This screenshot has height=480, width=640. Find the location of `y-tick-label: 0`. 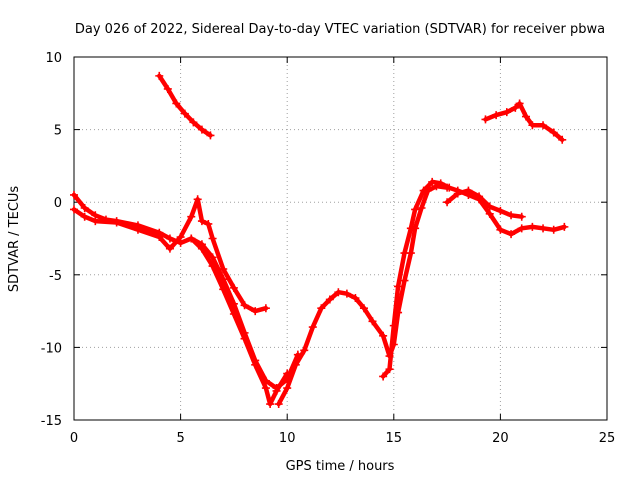

y-tick-label: 0 is located at coordinates (58, 203).